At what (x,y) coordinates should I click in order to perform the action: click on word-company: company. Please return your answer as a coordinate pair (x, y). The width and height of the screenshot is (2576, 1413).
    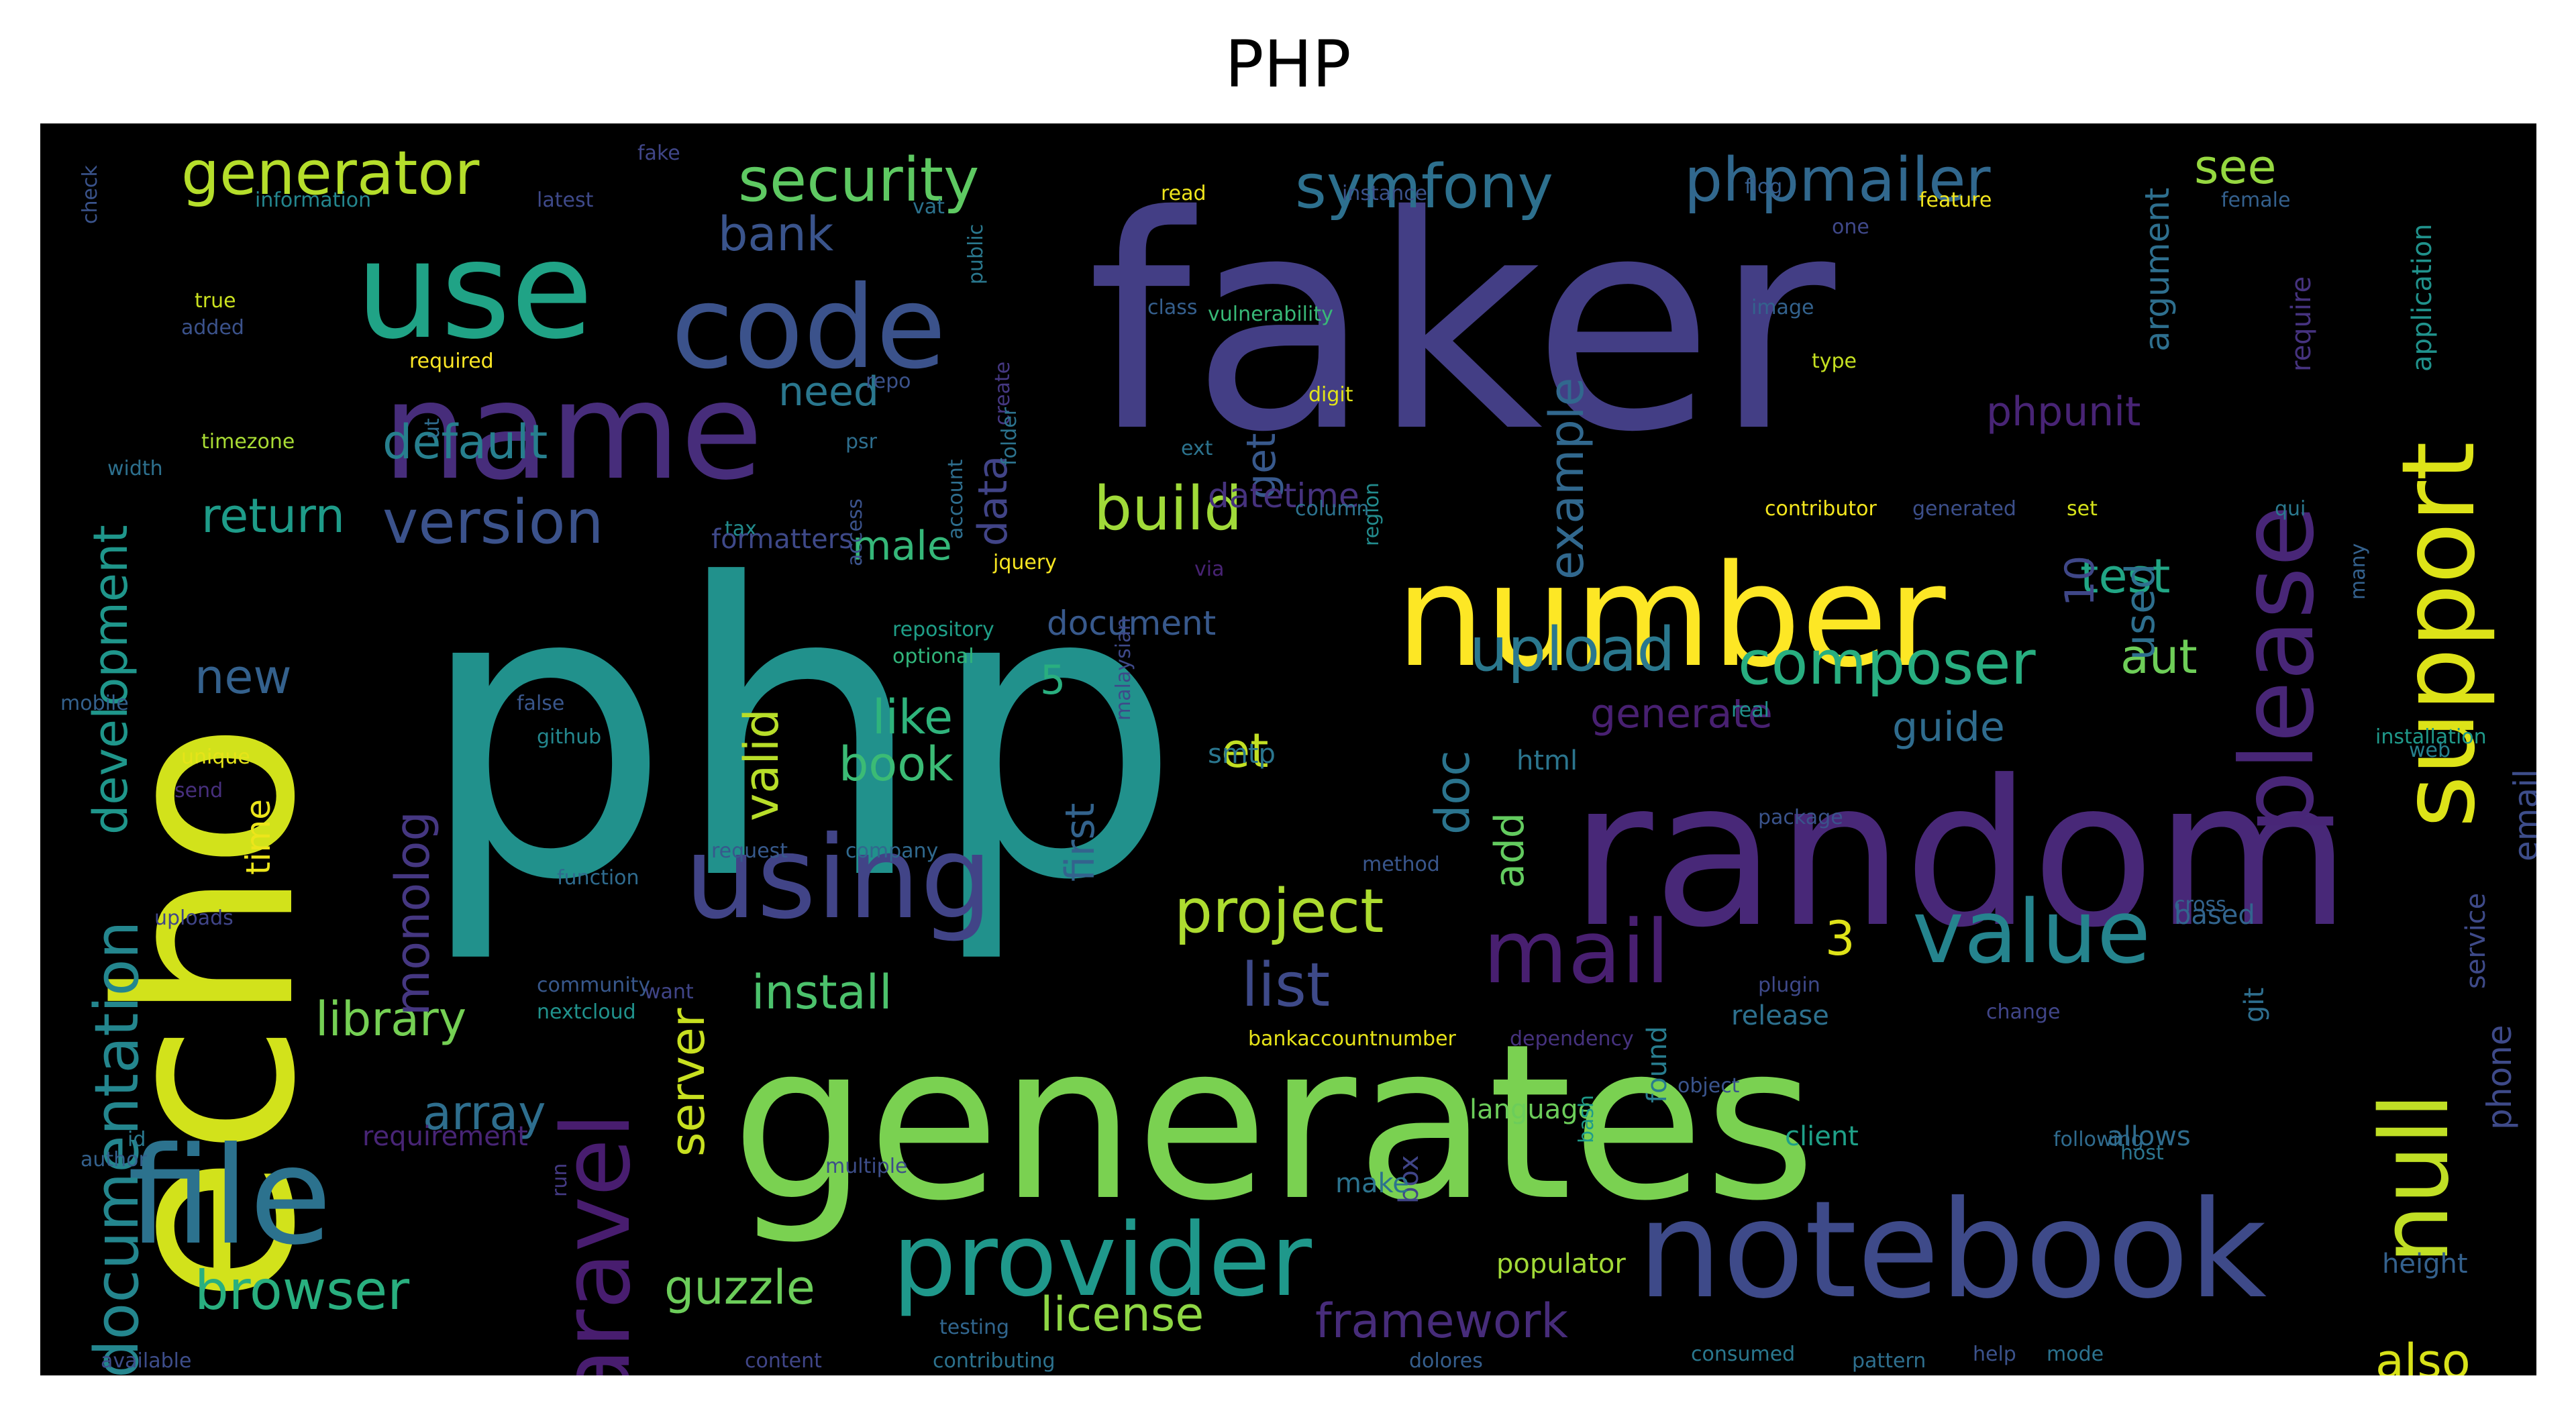
    Looking at the image, I should click on (892, 851).